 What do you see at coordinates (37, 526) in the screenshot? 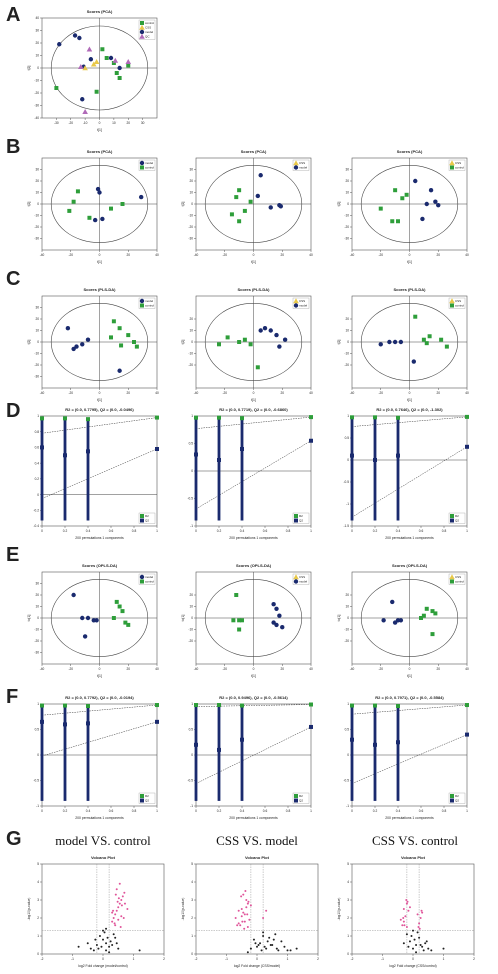
I see `y-tick-label: -0.4` at bounding box center [37, 526].